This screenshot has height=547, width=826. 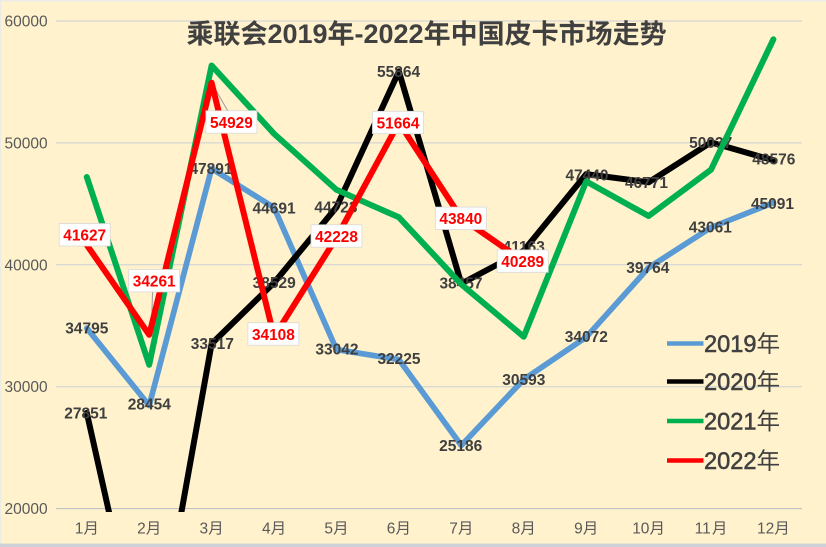 I want to click on svg-text: 51664, so click(x=398, y=123).